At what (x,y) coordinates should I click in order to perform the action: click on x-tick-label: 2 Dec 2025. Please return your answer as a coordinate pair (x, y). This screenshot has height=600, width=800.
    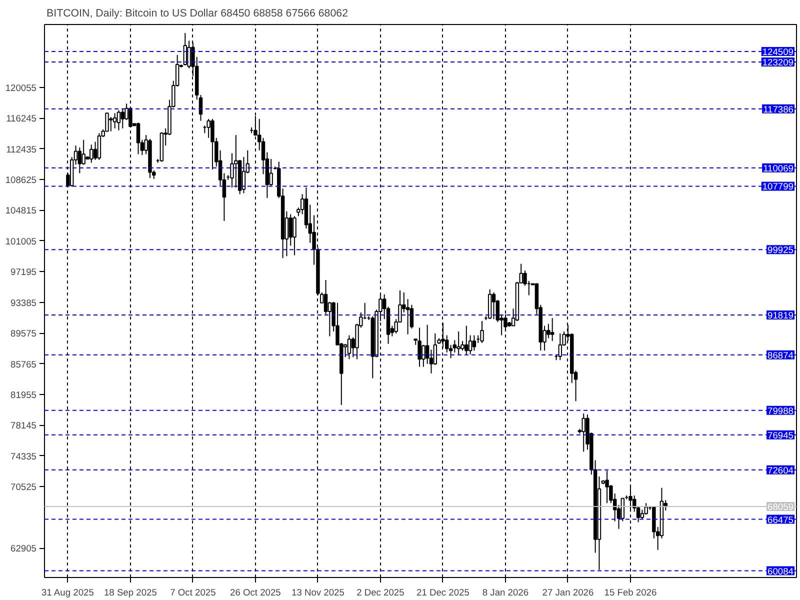
    Looking at the image, I should click on (380, 593).